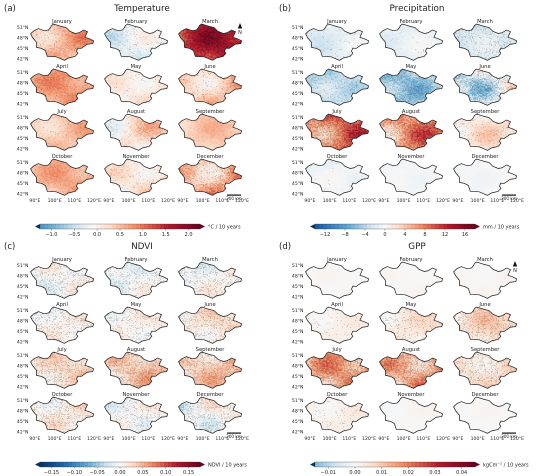 This screenshot has width=550, height=476. What do you see at coordinates (23, 59) in the screenshot?
I see `lat-label: 42°N` at bounding box center [23, 59].